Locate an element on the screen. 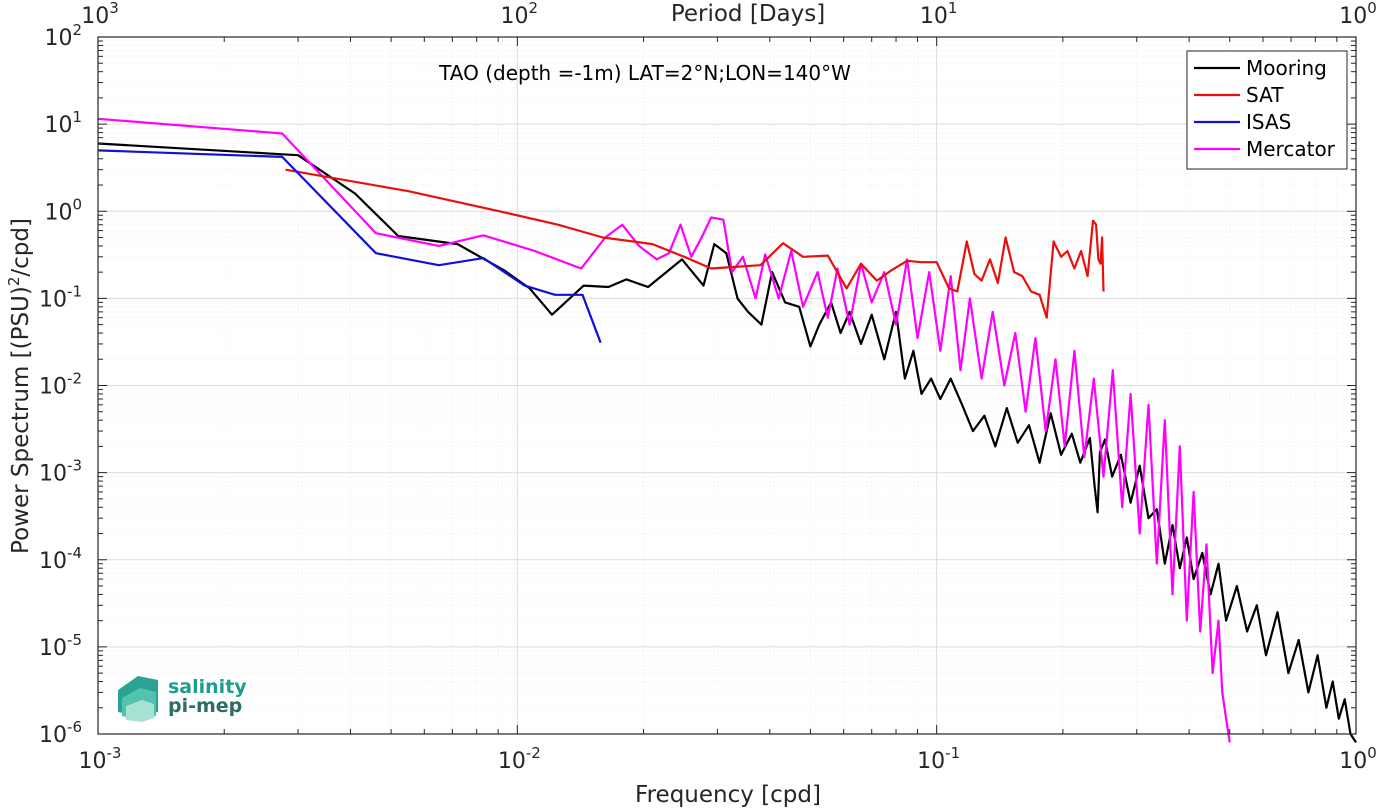 This screenshot has width=1383, height=809. y-tick-label-exponent: -3 is located at coordinates (74, 466).